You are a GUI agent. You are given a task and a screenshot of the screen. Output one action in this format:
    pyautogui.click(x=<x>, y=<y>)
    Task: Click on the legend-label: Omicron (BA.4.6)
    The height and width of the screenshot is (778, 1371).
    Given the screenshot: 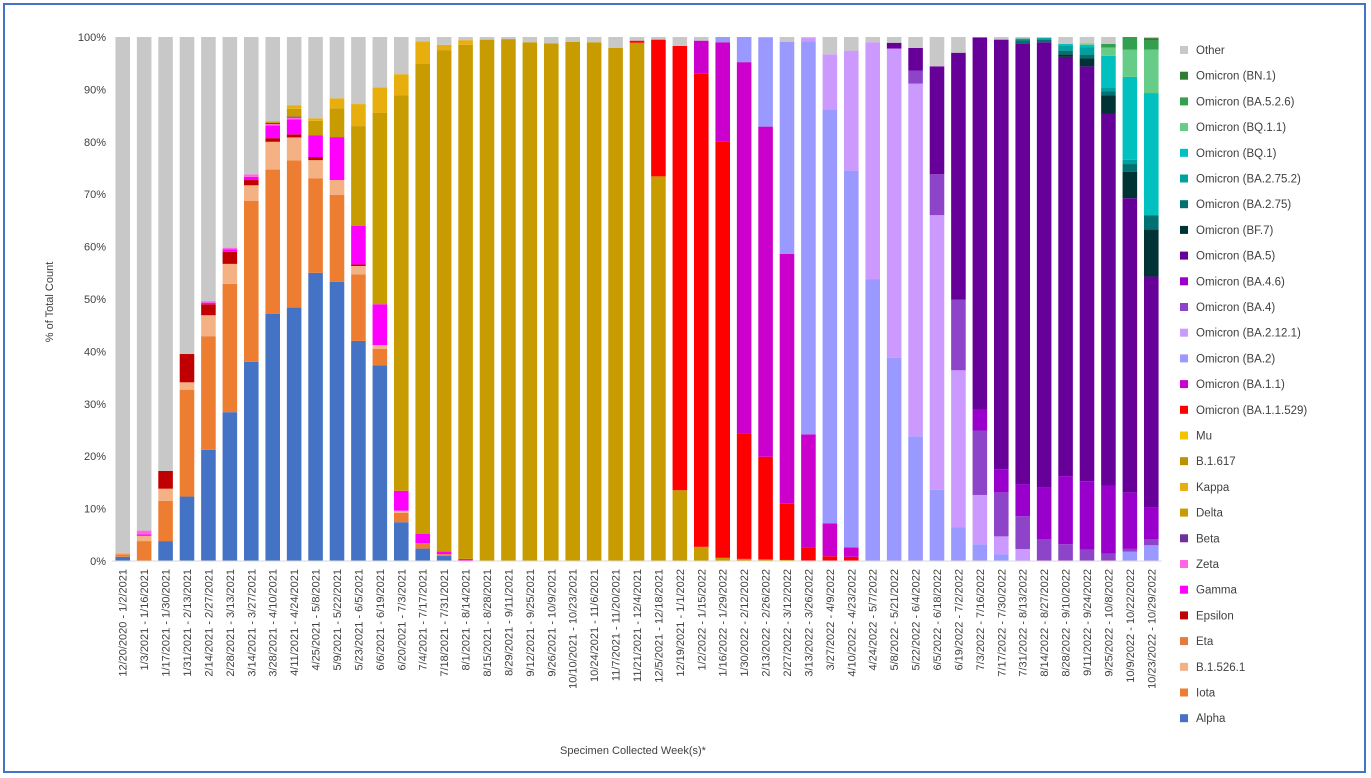 What is the action you would take?
    pyautogui.click(x=1240, y=282)
    